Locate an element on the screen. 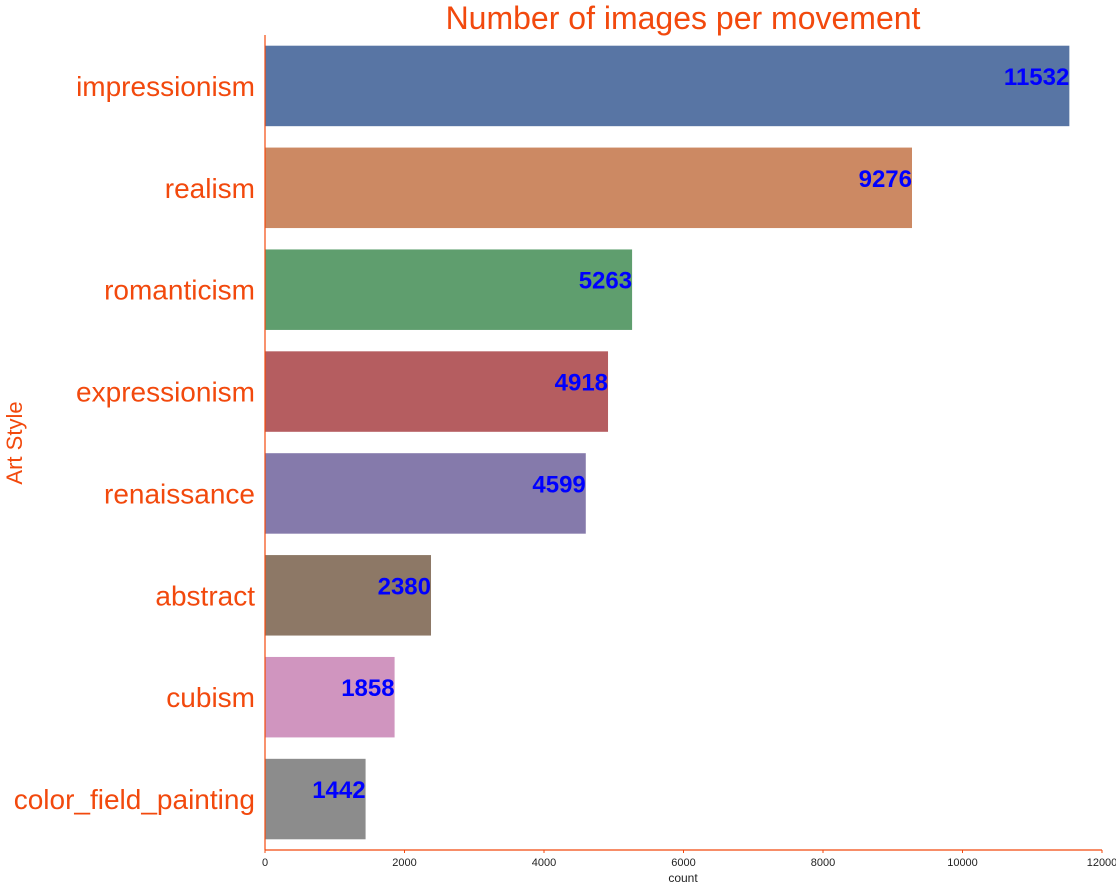 Image resolution: width=1116 pixels, height=891 pixels. bar-cubism is located at coordinates (330, 697).